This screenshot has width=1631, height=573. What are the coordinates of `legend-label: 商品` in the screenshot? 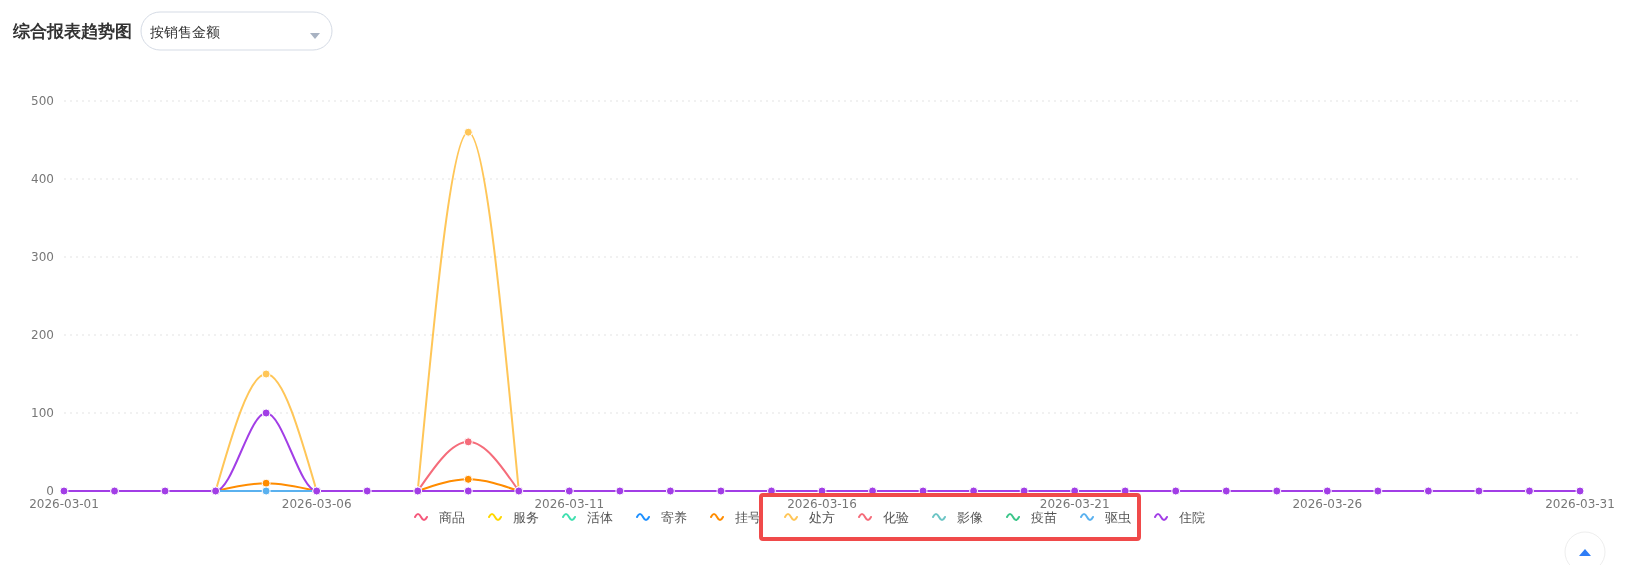 It's located at (452, 517).